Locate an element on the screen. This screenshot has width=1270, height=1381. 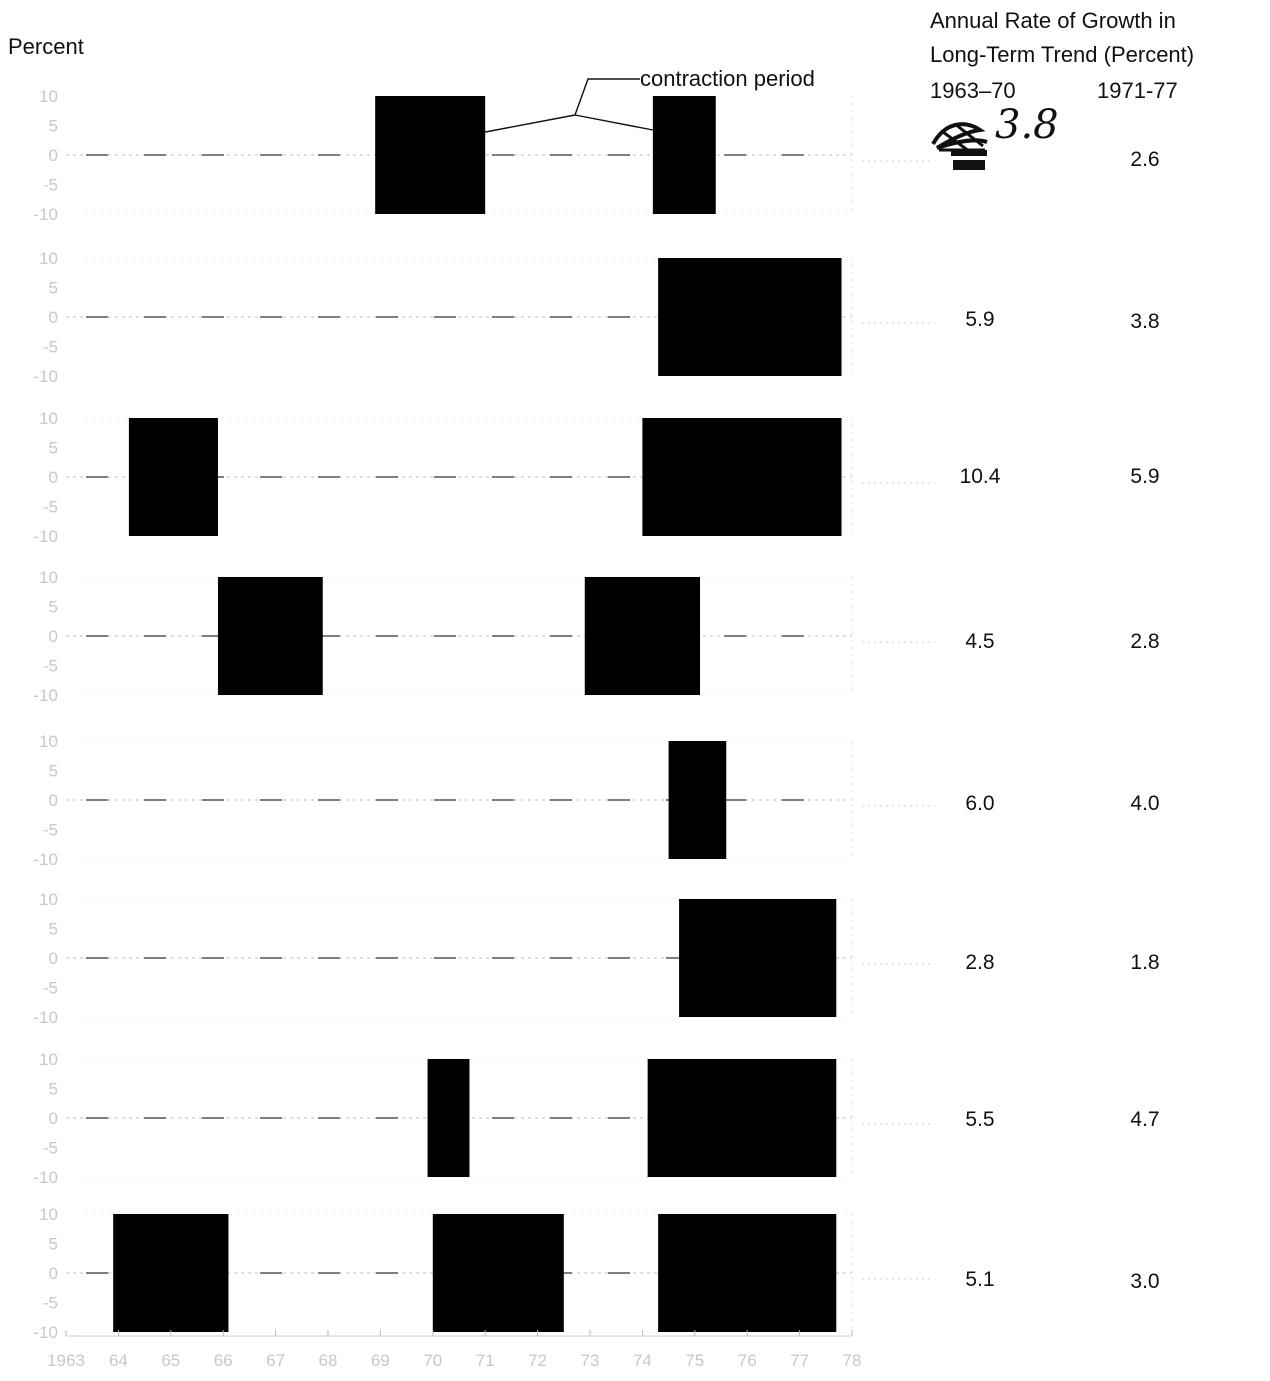
col1-period-label: 1963–70 is located at coordinates (973, 90).